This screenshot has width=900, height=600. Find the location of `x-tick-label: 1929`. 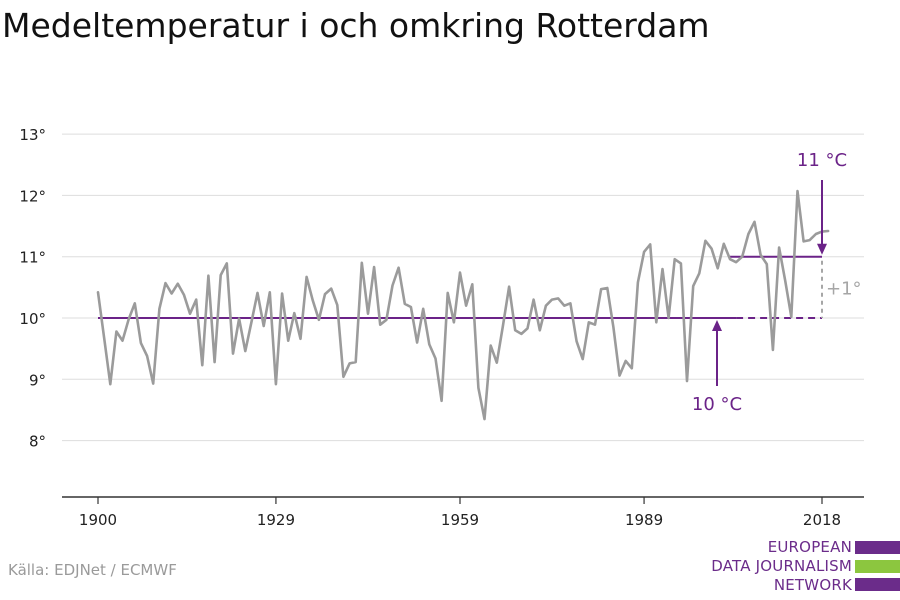

x-tick-label: 1929 is located at coordinates (276, 520).